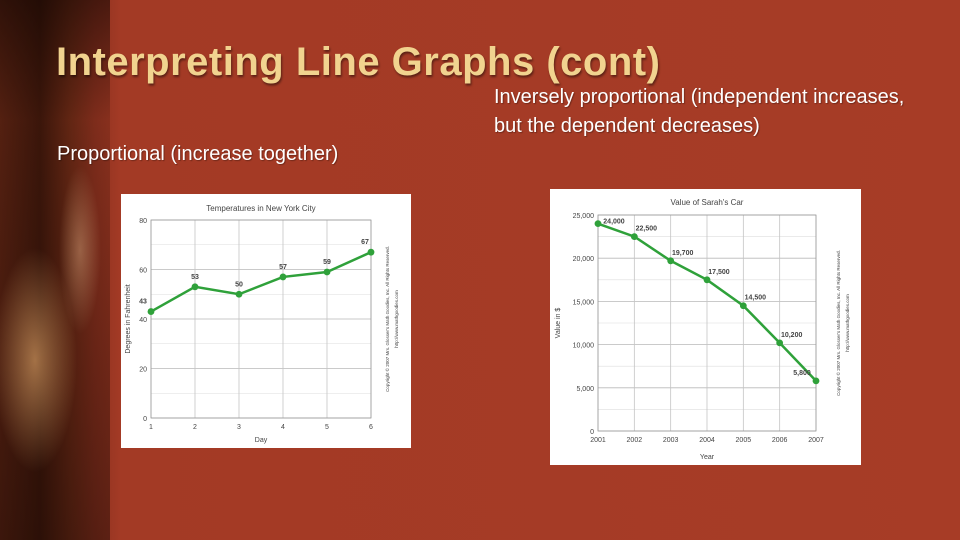  Describe the element at coordinates (239, 427) in the screenshot. I see `x-tick-label: 3` at that location.